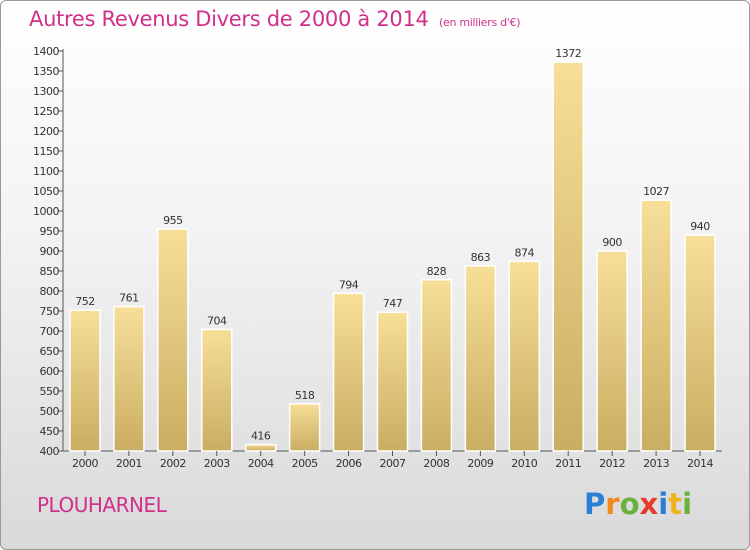  Describe the element at coordinates (349, 463) in the screenshot. I see `x-tick-label: 2006` at that location.